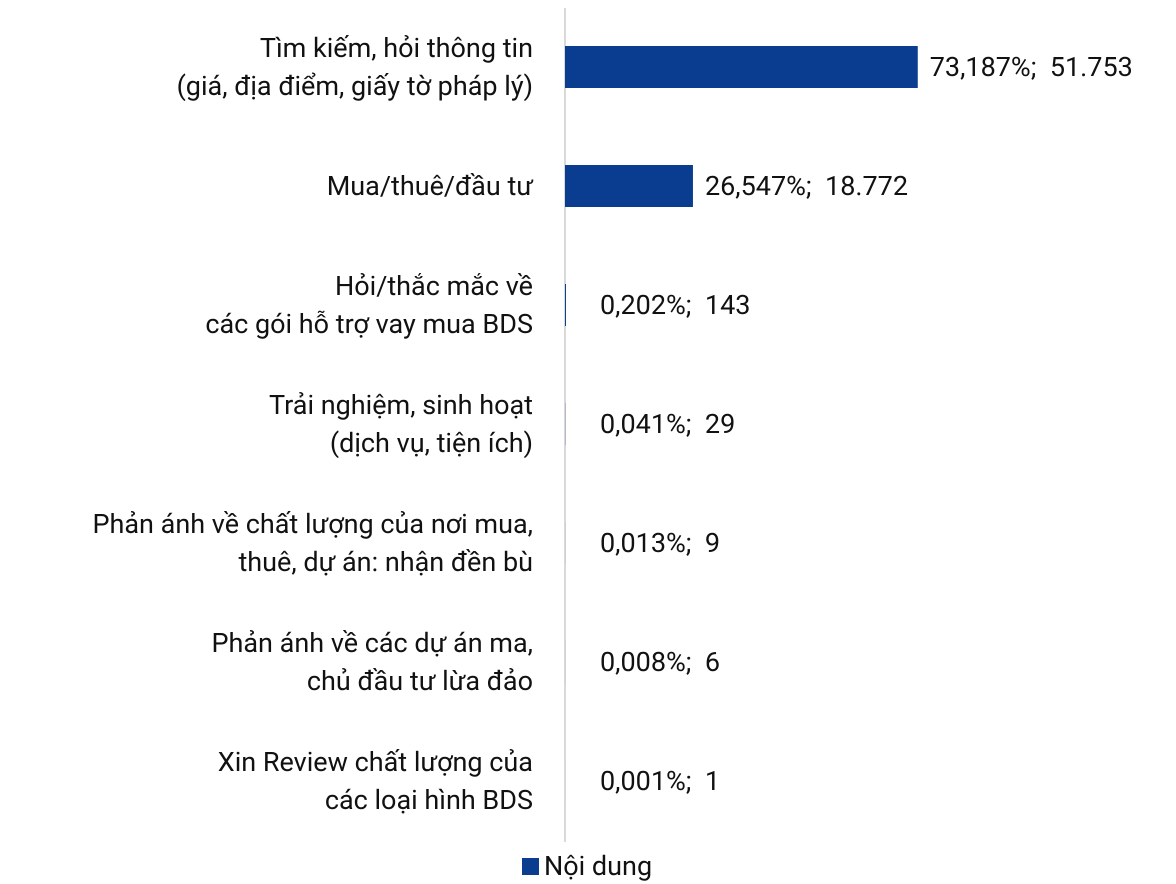 Image resolution: width=1176 pixels, height=884 pixels. What do you see at coordinates (530, 866) in the screenshot?
I see `legend-swatch` at bounding box center [530, 866].